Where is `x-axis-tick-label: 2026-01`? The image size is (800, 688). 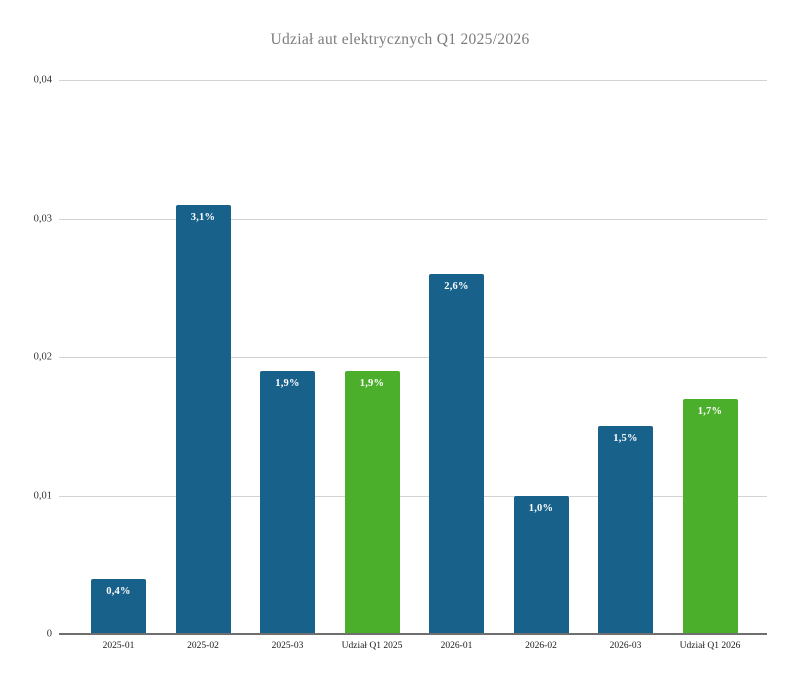
x-axis-tick-label: 2026-01 is located at coordinates (456, 646).